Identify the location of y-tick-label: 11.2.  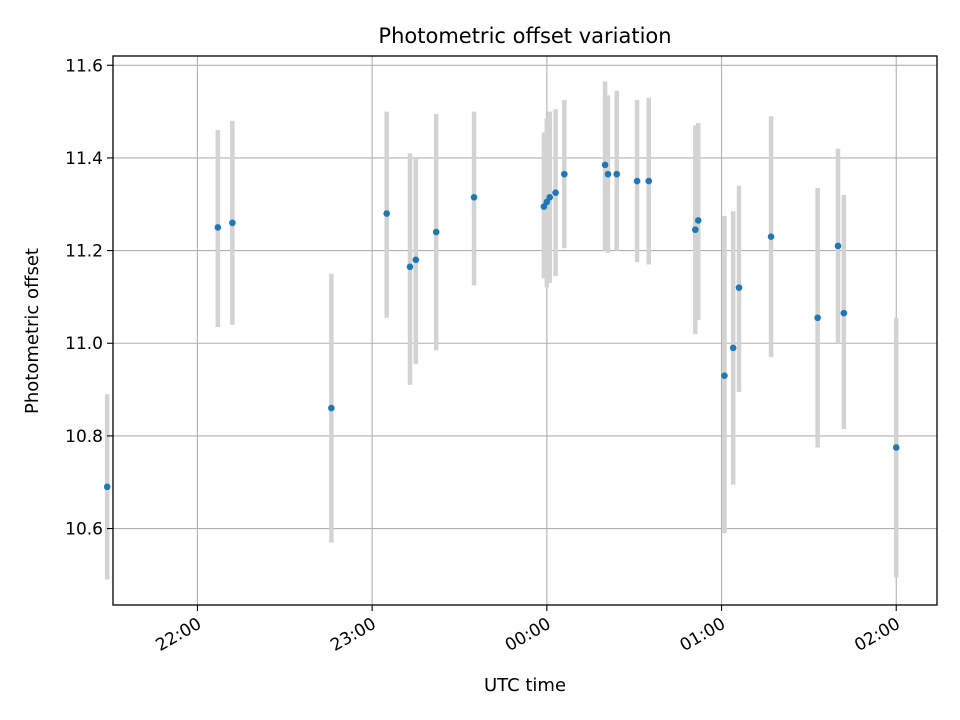
(84, 252).